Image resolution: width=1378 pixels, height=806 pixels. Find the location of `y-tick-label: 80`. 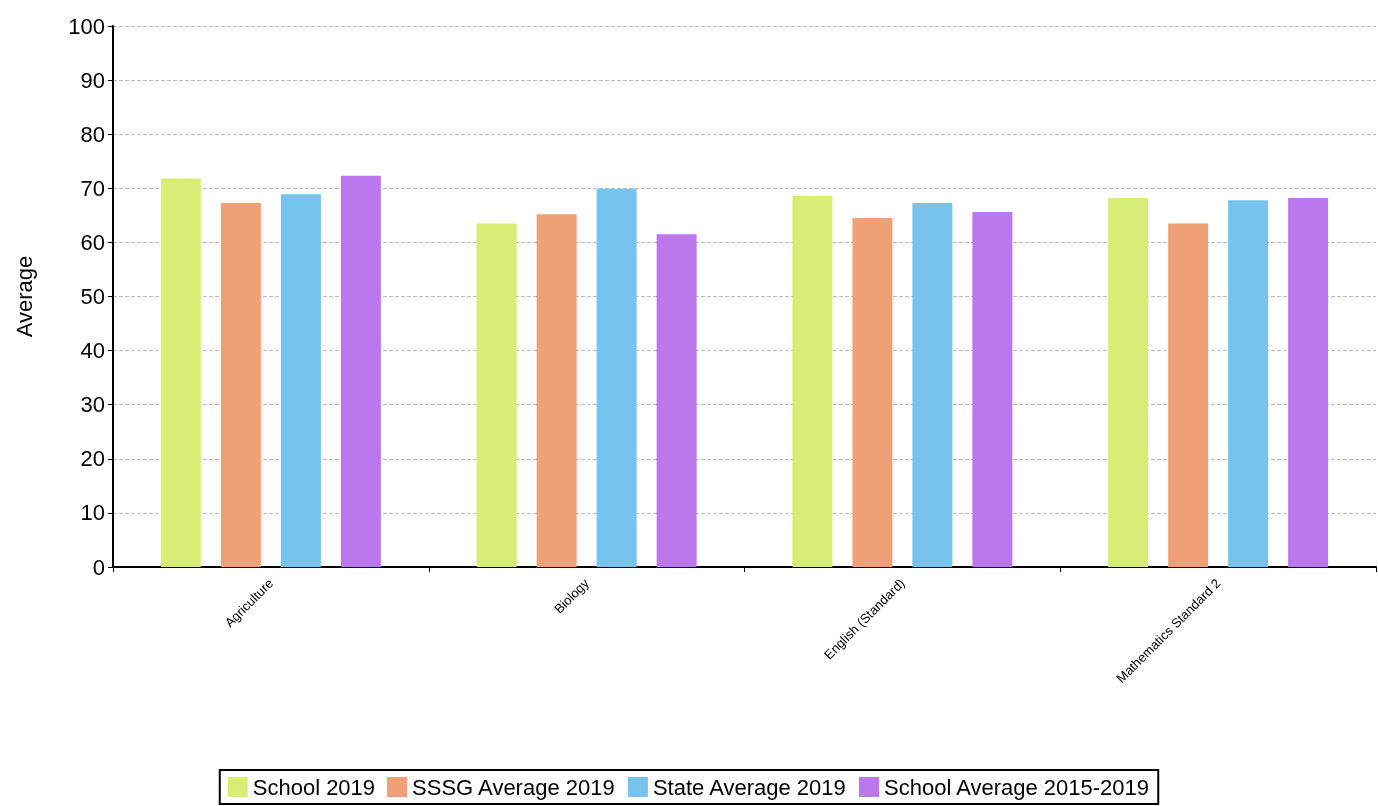

y-tick-label: 80 is located at coordinates (92, 134).